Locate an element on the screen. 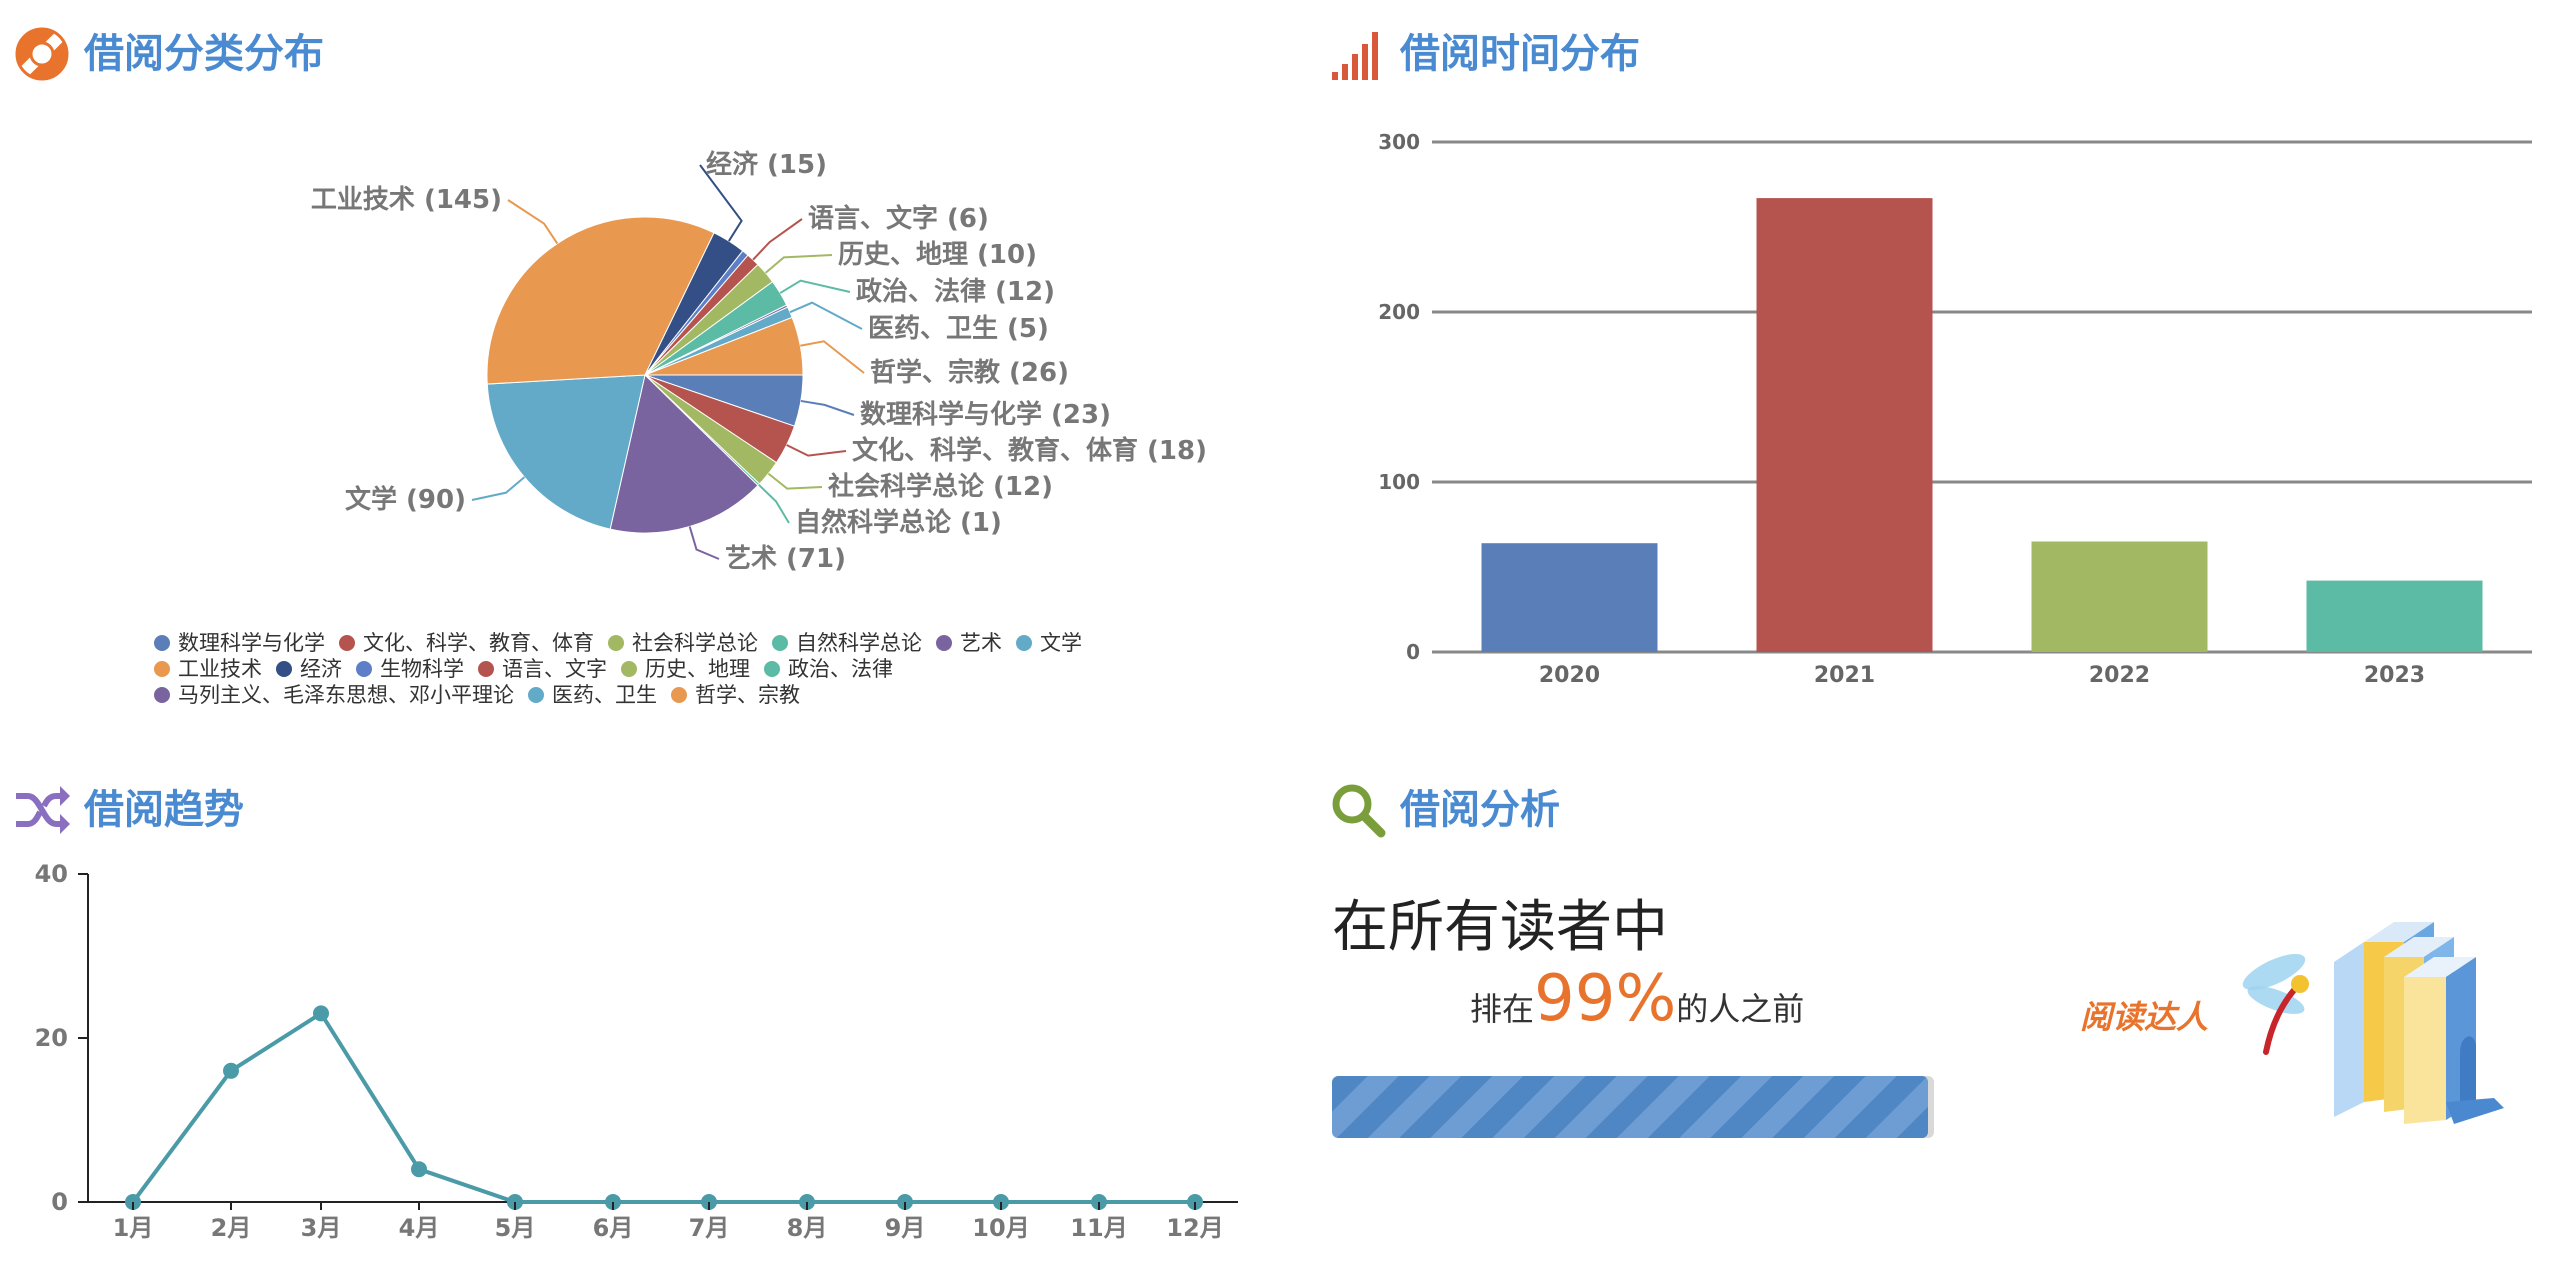 The width and height of the screenshot is (2576, 1262). legend-label: 艺术 is located at coordinates (981, 643).